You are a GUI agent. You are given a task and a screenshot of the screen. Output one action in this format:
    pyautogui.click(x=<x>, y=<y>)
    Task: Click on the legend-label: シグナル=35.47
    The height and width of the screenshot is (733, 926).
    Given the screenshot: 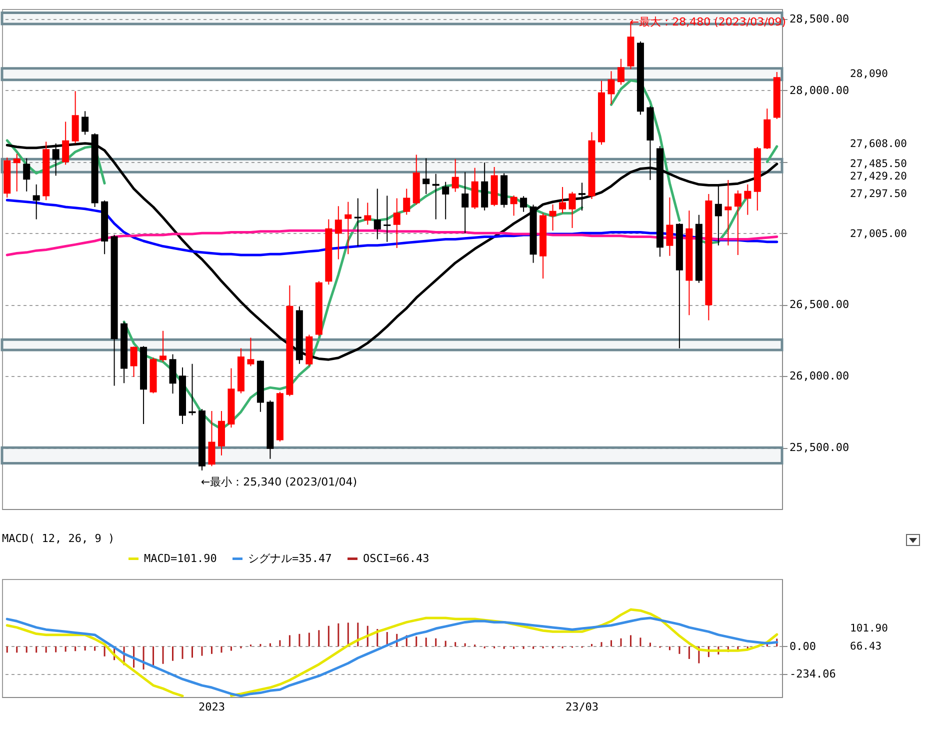 What is the action you would take?
    pyautogui.click(x=290, y=558)
    